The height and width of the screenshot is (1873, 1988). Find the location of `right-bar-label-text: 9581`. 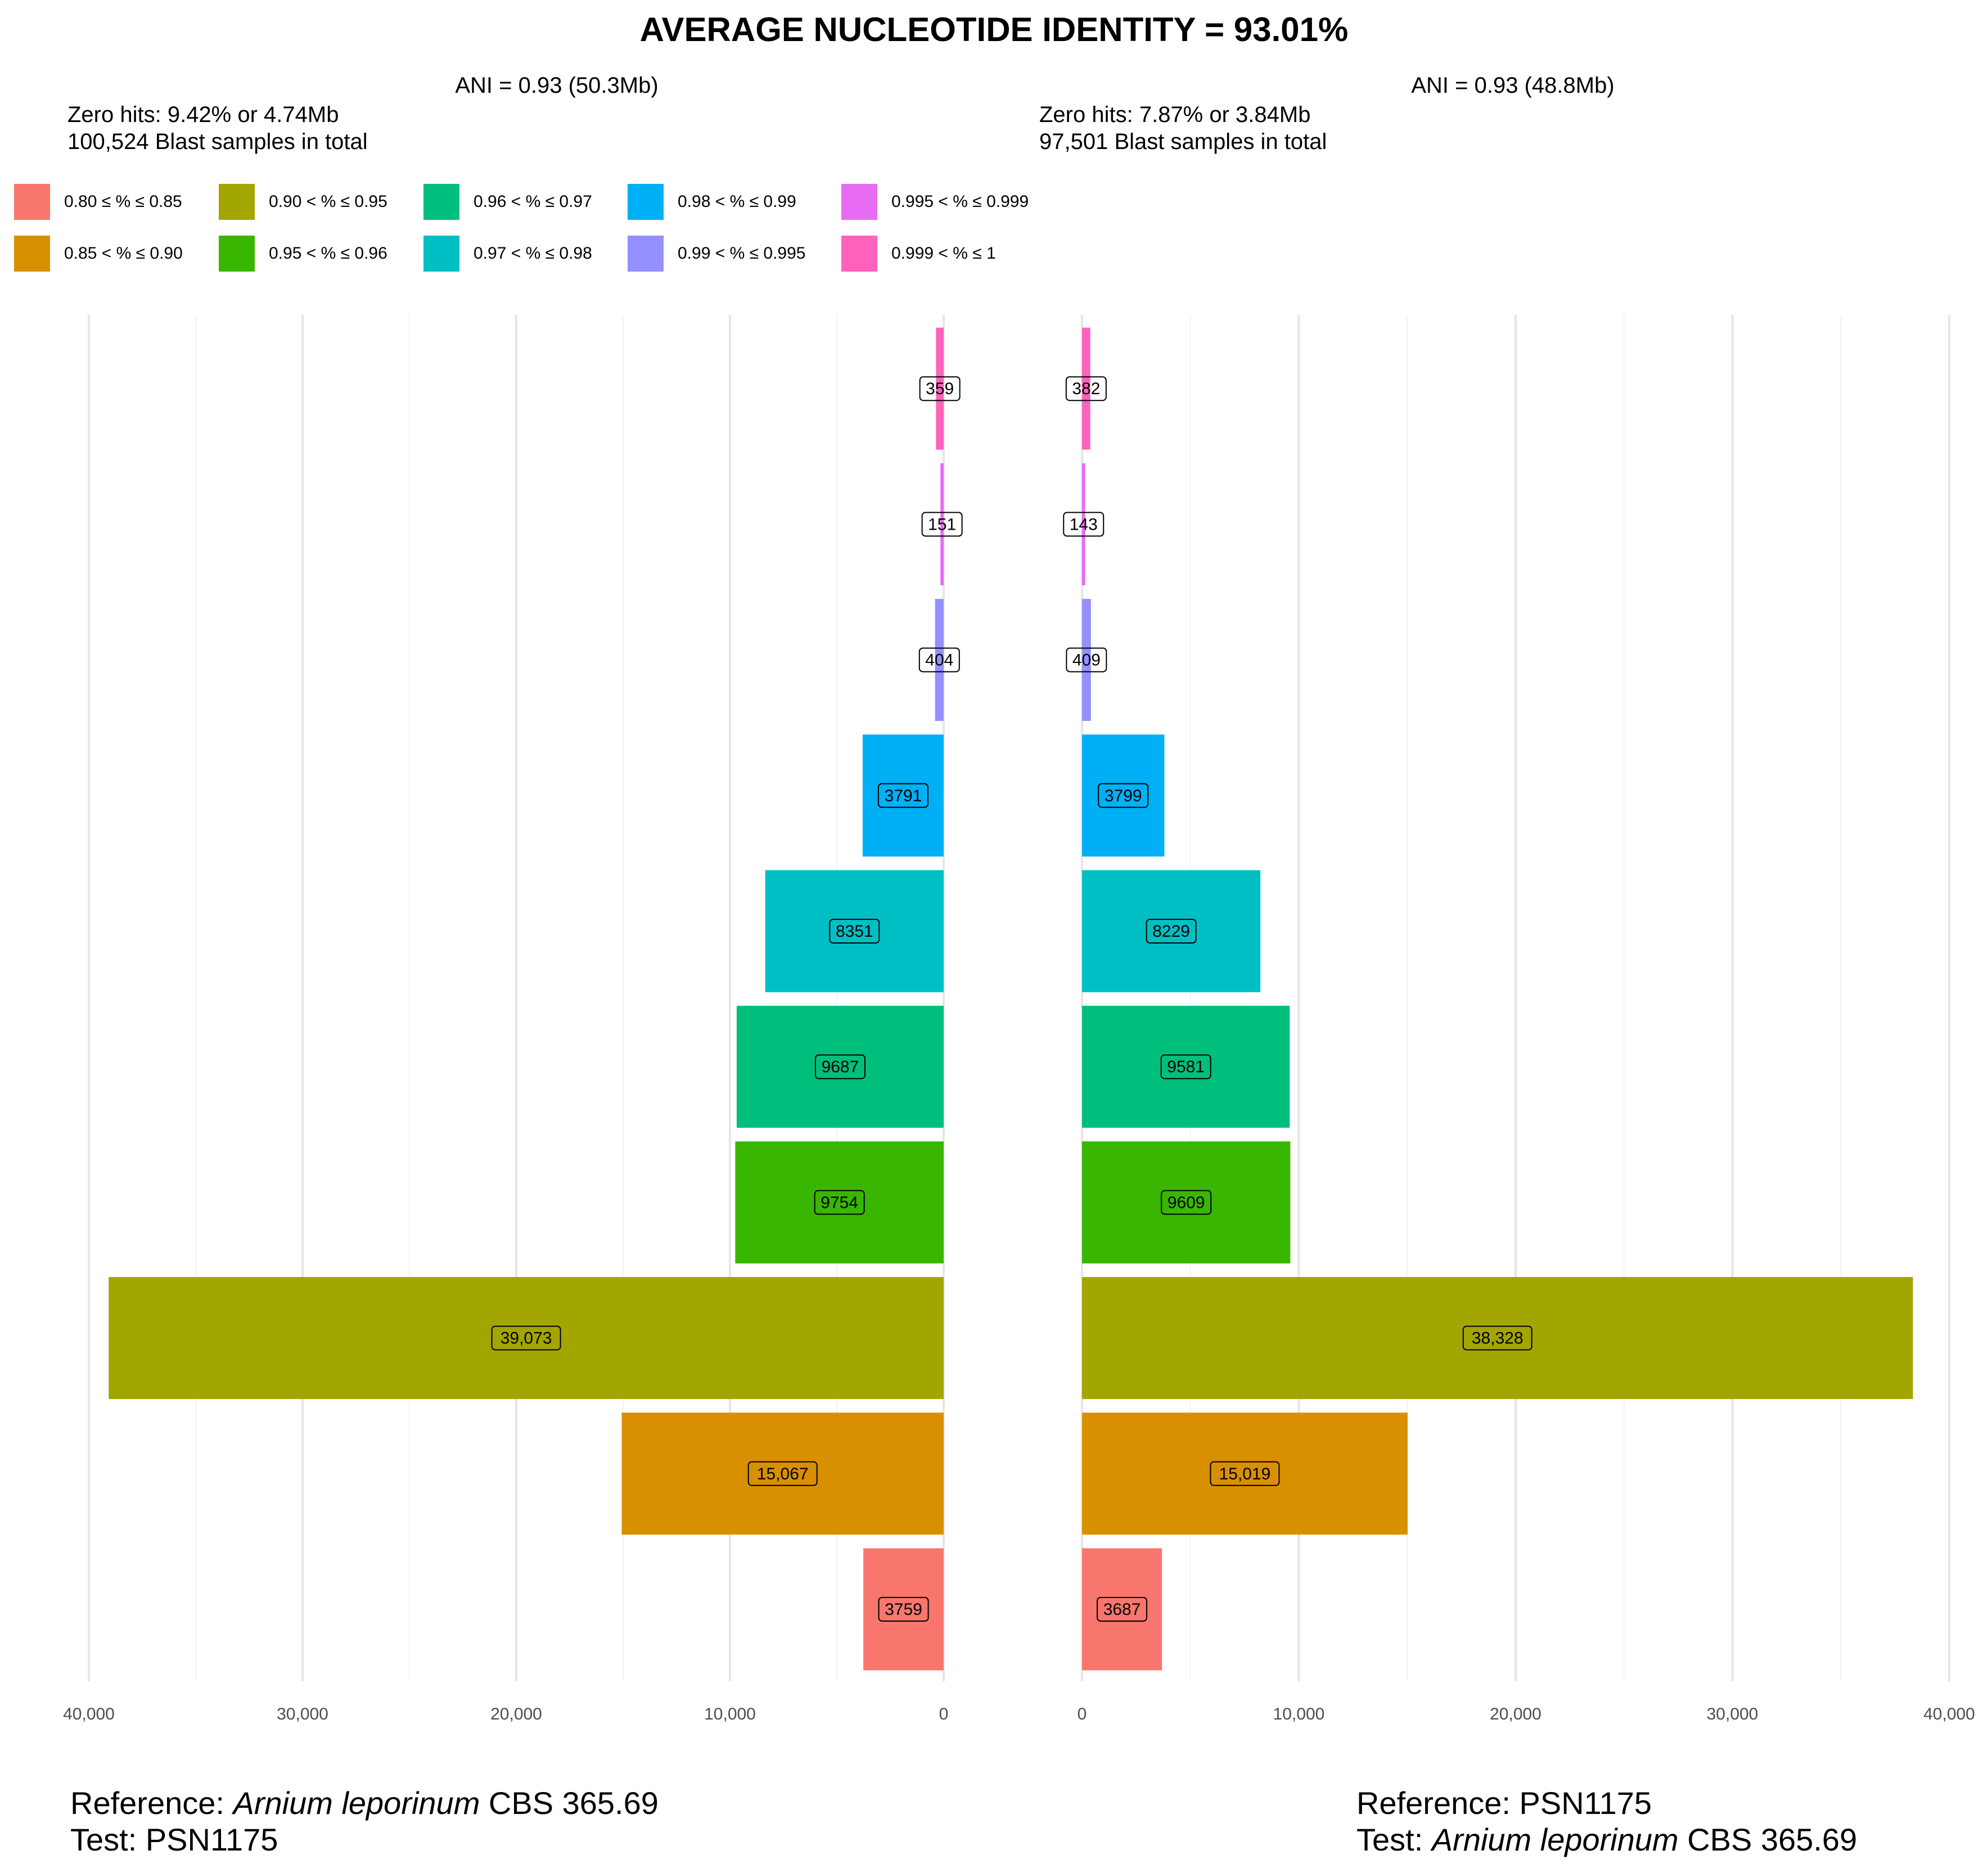

right-bar-label-text: 9581 is located at coordinates (1186, 1067).